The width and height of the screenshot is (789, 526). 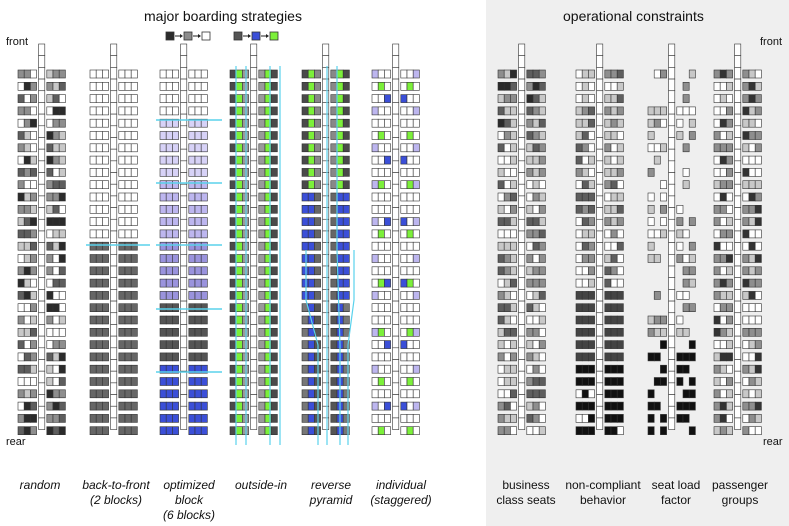 What do you see at coordinates (326, 96) in the screenshot?
I see `reverse-pyramid-aisle-cell` at bounding box center [326, 96].